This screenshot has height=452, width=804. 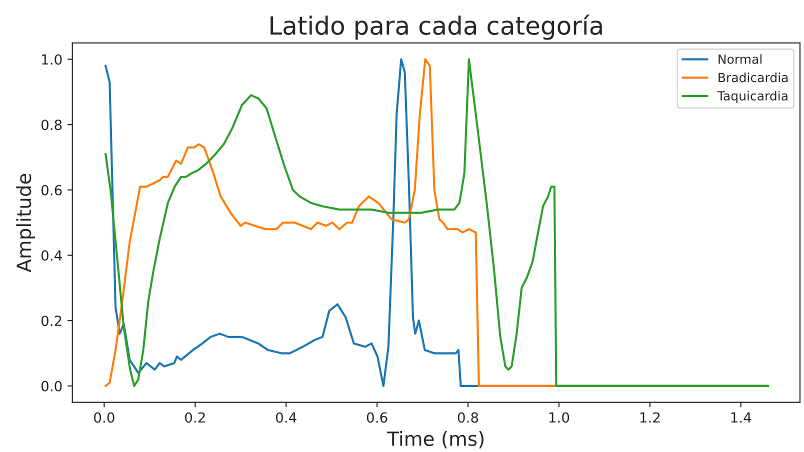 I want to click on chart-title: Latido para cada categoría, so click(x=436, y=27).